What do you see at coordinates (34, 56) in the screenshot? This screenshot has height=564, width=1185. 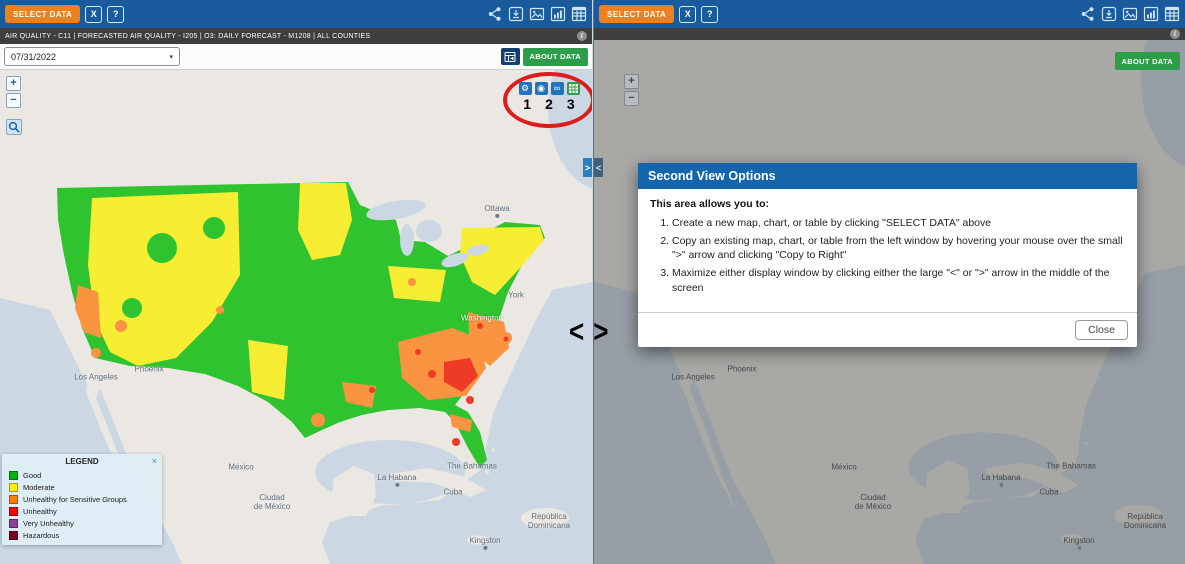 I see `date-value: 07/31/2022` at bounding box center [34, 56].